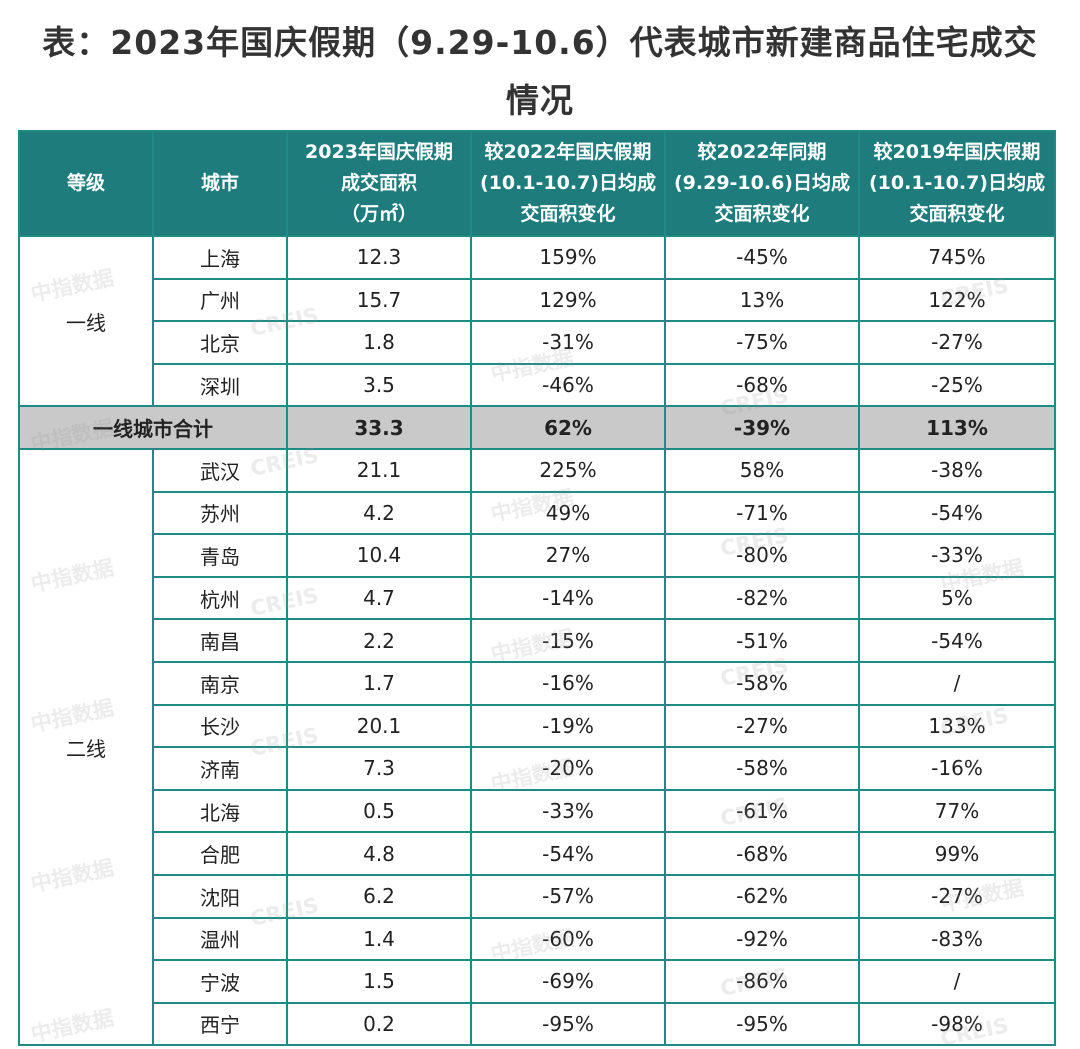 The width and height of the screenshot is (1080, 1049). What do you see at coordinates (568, 981) in the screenshot?
I see `change-vs2022-holiday-cell: -69%` at bounding box center [568, 981].